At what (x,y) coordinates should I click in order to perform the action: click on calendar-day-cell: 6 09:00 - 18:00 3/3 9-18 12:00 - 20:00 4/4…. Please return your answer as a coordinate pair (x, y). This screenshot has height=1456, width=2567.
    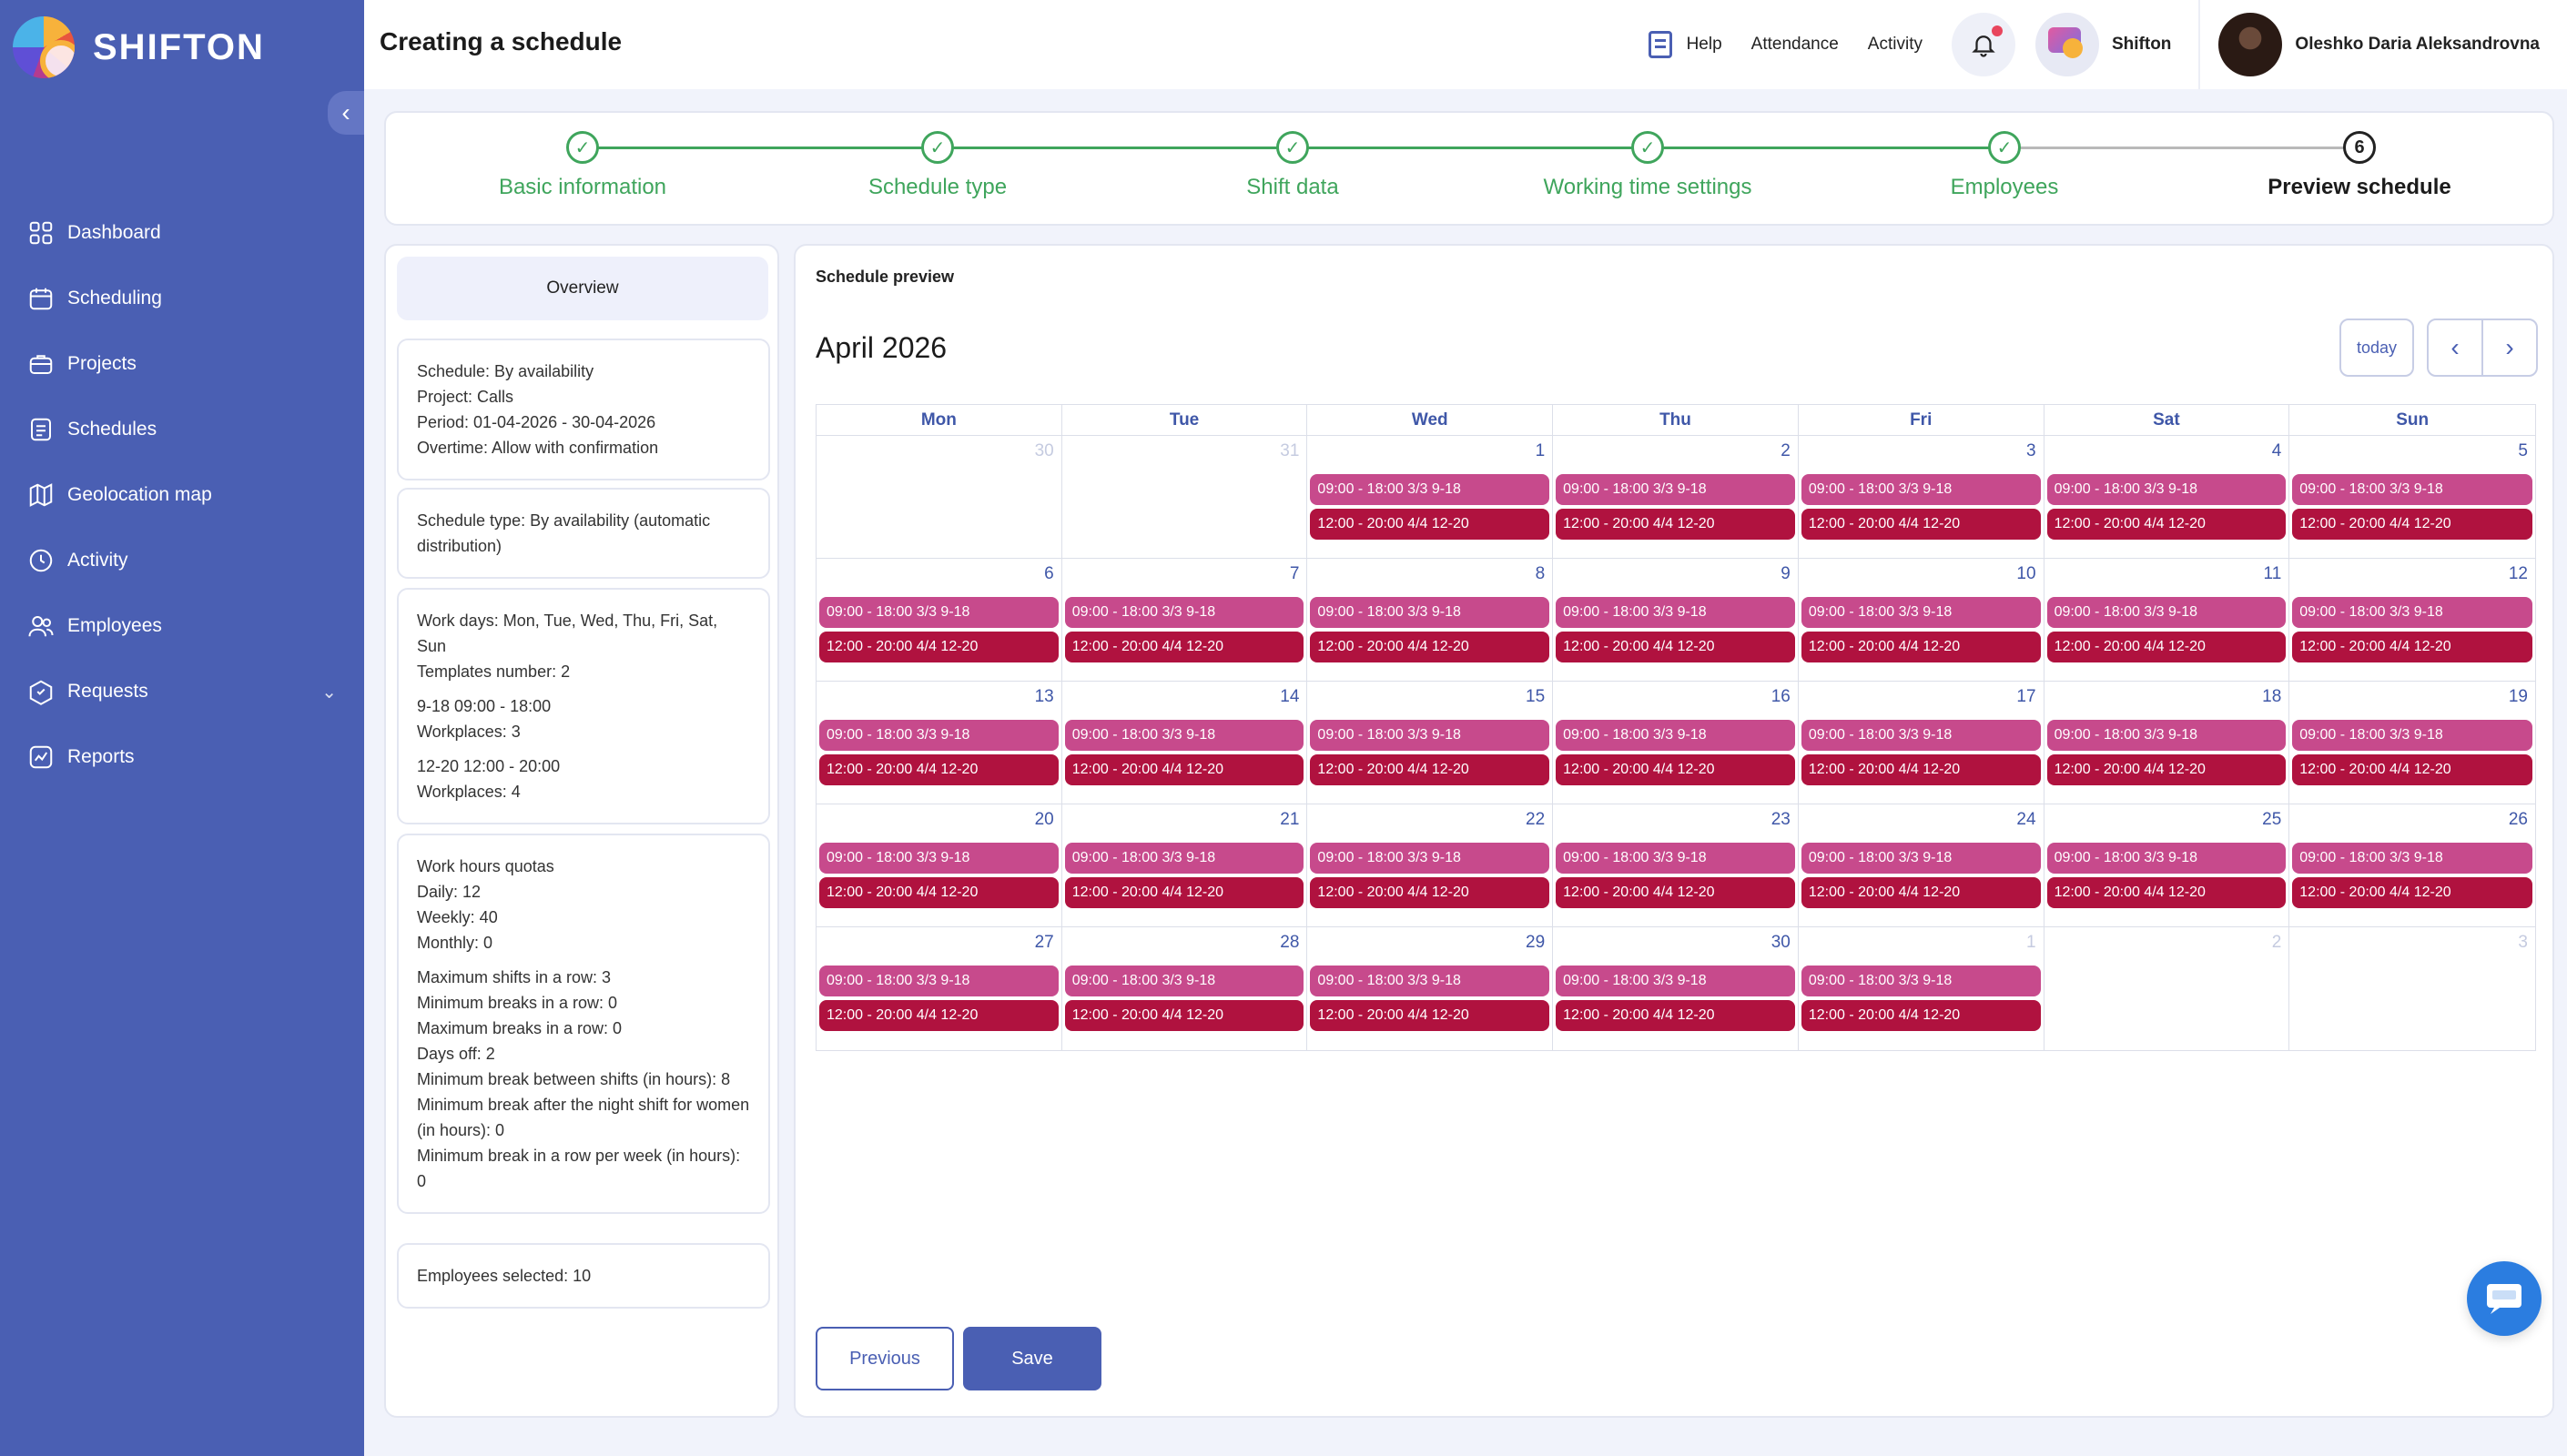
    Looking at the image, I should click on (939, 621).